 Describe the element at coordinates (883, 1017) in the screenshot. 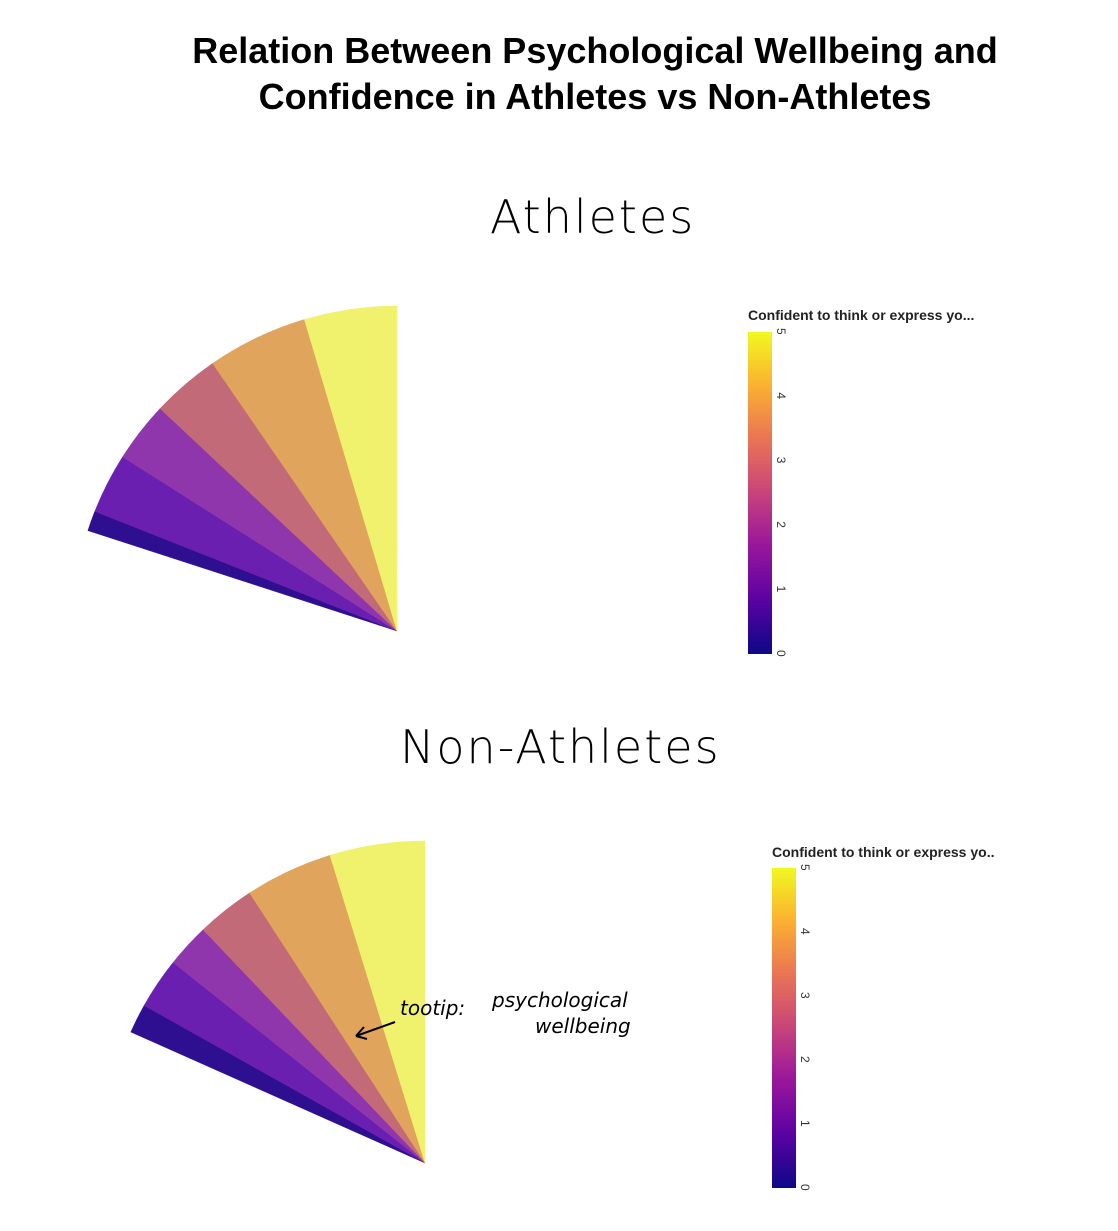

I see `non-athletes-colorbar: Confident to think or express yo.. 0 1 2 3 4 5` at that location.